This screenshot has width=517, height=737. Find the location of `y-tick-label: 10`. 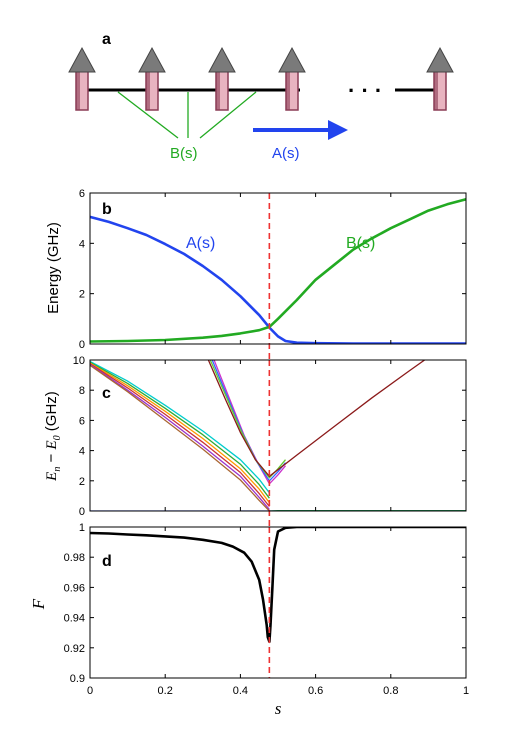

y-tick-label: 10 is located at coordinates (79, 361).